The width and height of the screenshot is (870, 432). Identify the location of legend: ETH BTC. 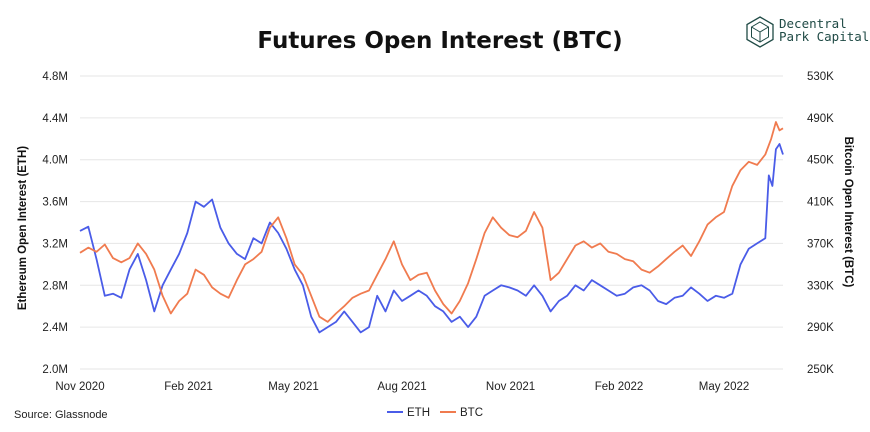
(435, 413).